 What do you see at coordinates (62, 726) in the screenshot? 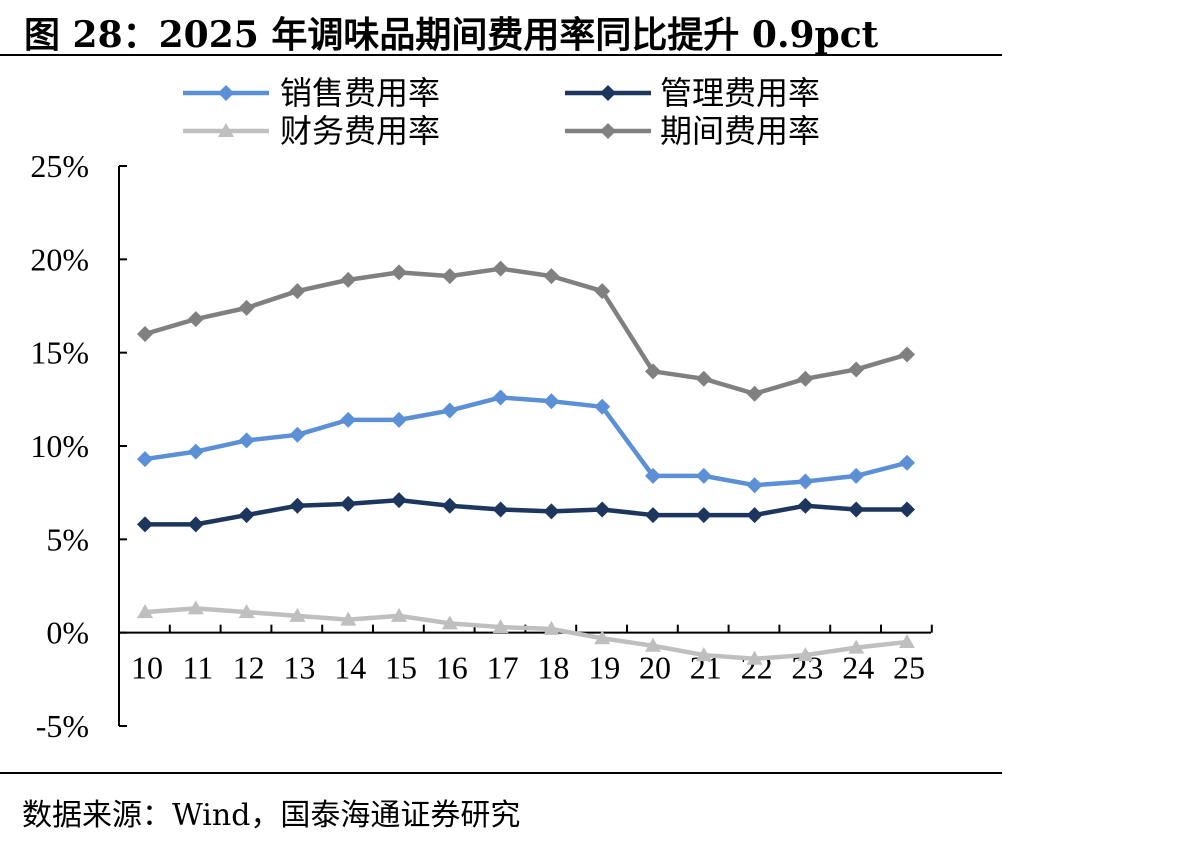
I see `y-tick-label: -5%` at bounding box center [62, 726].